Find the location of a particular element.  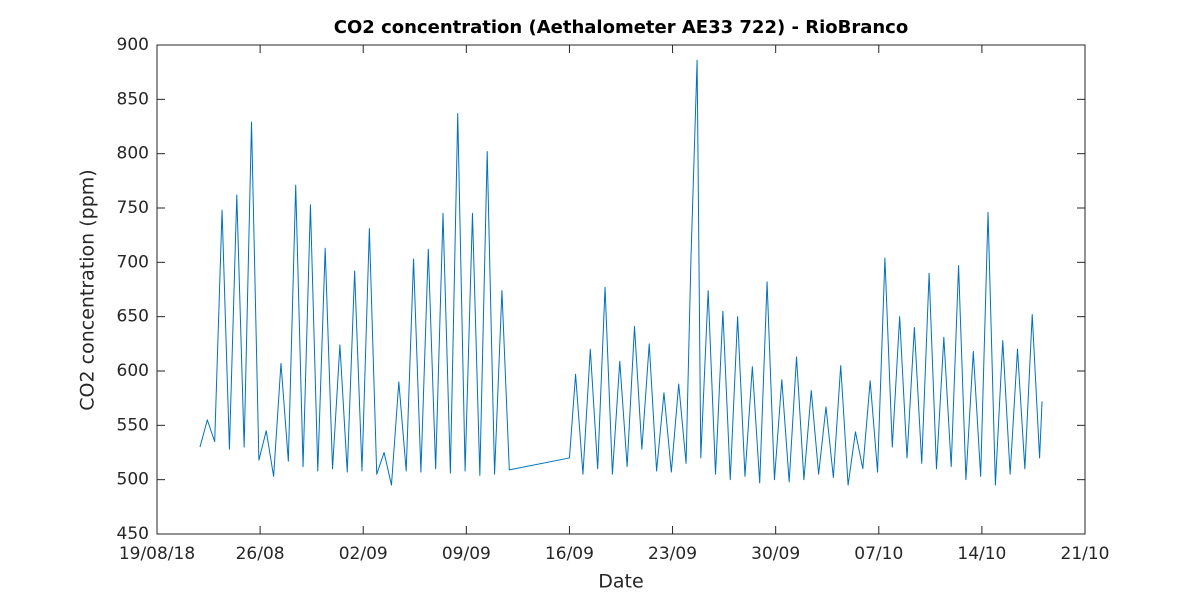

y-tick-label: 550 is located at coordinates (133, 425).